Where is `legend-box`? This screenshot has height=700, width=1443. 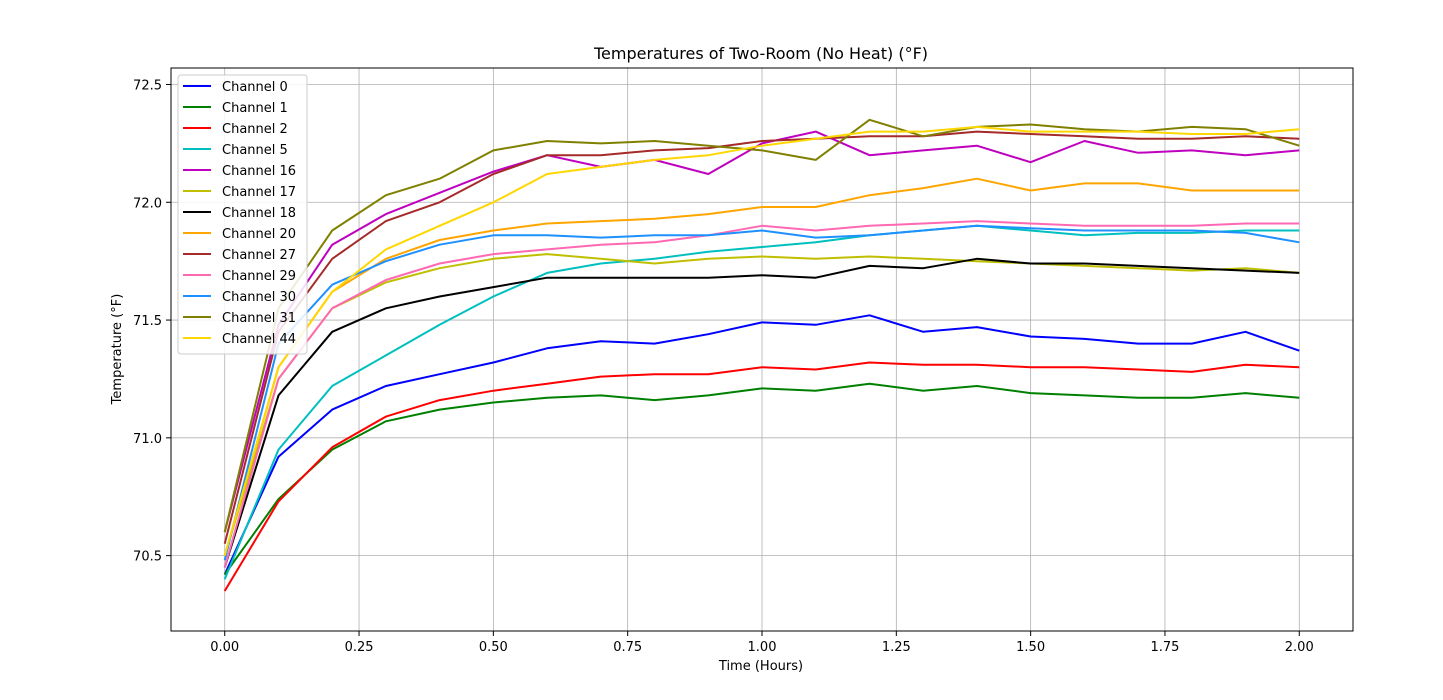 legend-box is located at coordinates (242, 214).